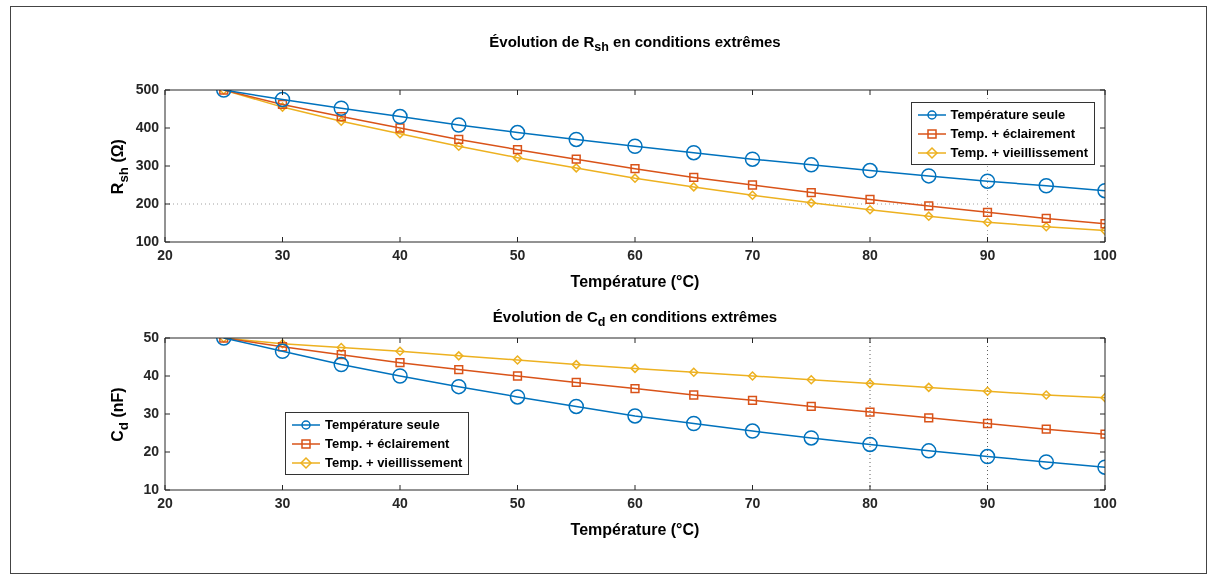 Image resolution: width=1217 pixels, height=580 pixels. Describe the element at coordinates (151, 412) in the screenshot. I see `y-tick-label: 30` at that location.